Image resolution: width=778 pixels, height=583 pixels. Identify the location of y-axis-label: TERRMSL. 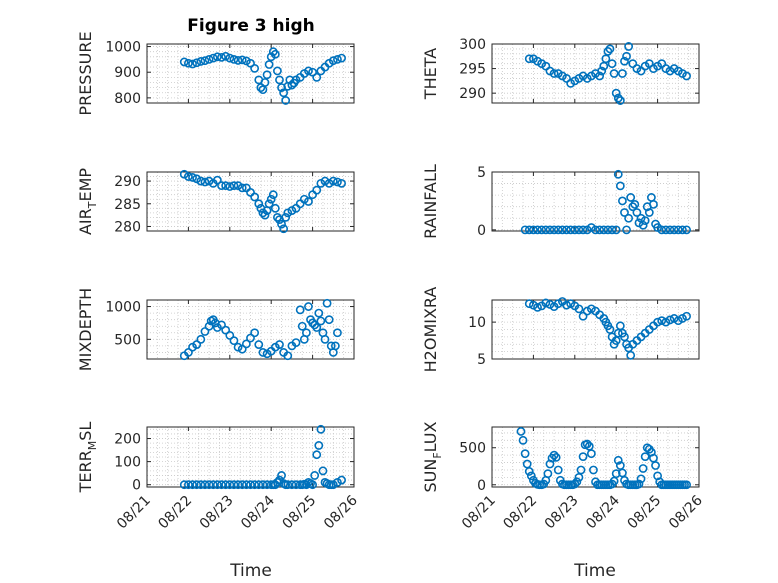
(87, 458).